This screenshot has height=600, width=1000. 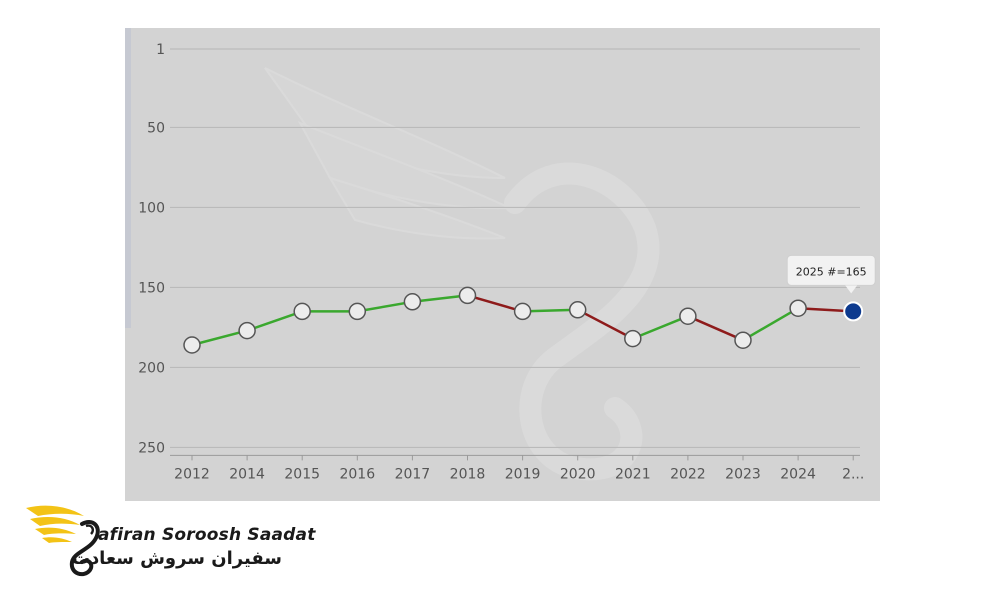 I want to click on brand-name-english: afiran Soroosh Saadat, so click(x=207, y=535).